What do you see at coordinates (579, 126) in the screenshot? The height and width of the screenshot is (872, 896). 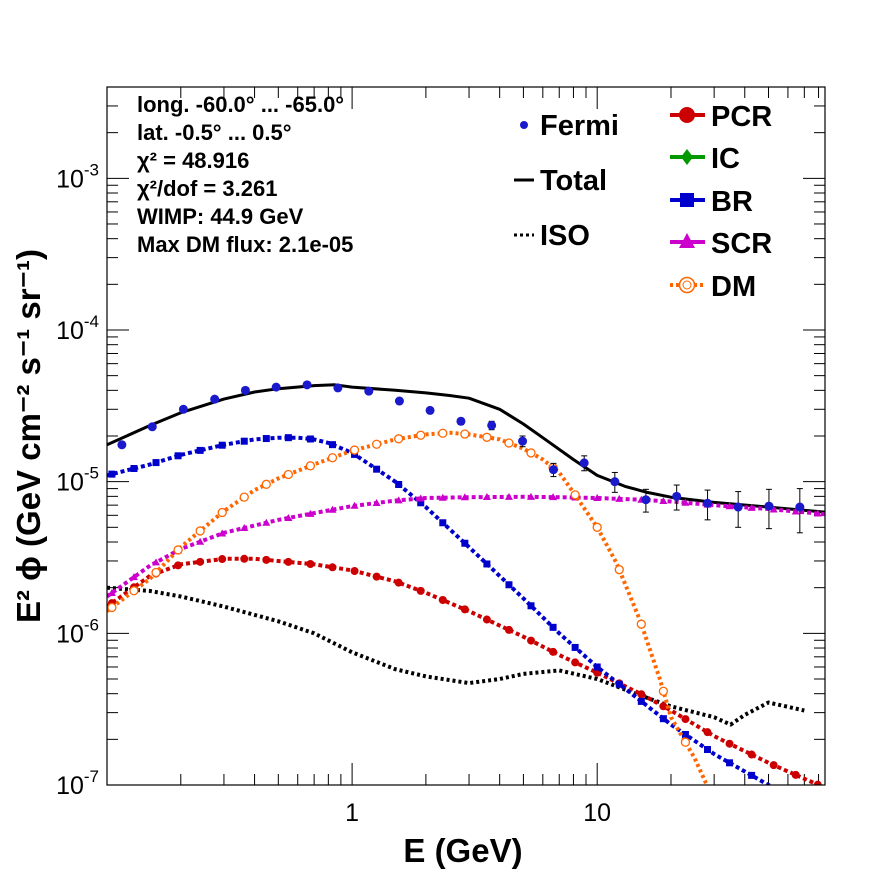 I see `legend-label-fermi: Fermi` at bounding box center [579, 126].